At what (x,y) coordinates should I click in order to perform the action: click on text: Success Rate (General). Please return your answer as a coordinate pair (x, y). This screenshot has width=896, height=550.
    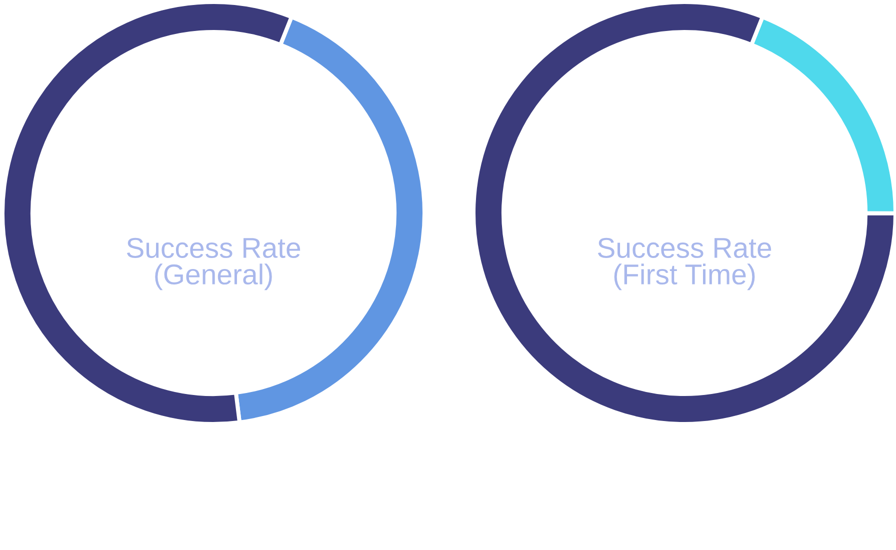
    Looking at the image, I should click on (213, 264).